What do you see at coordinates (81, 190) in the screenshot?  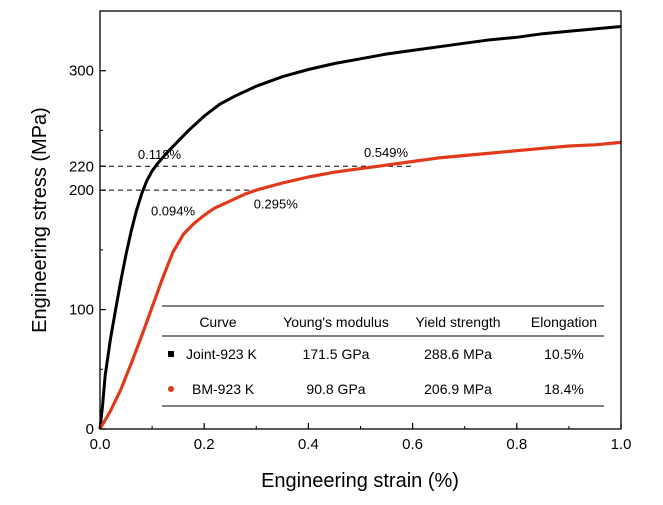 I see `y-tick-label: 200` at bounding box center [81, 190].